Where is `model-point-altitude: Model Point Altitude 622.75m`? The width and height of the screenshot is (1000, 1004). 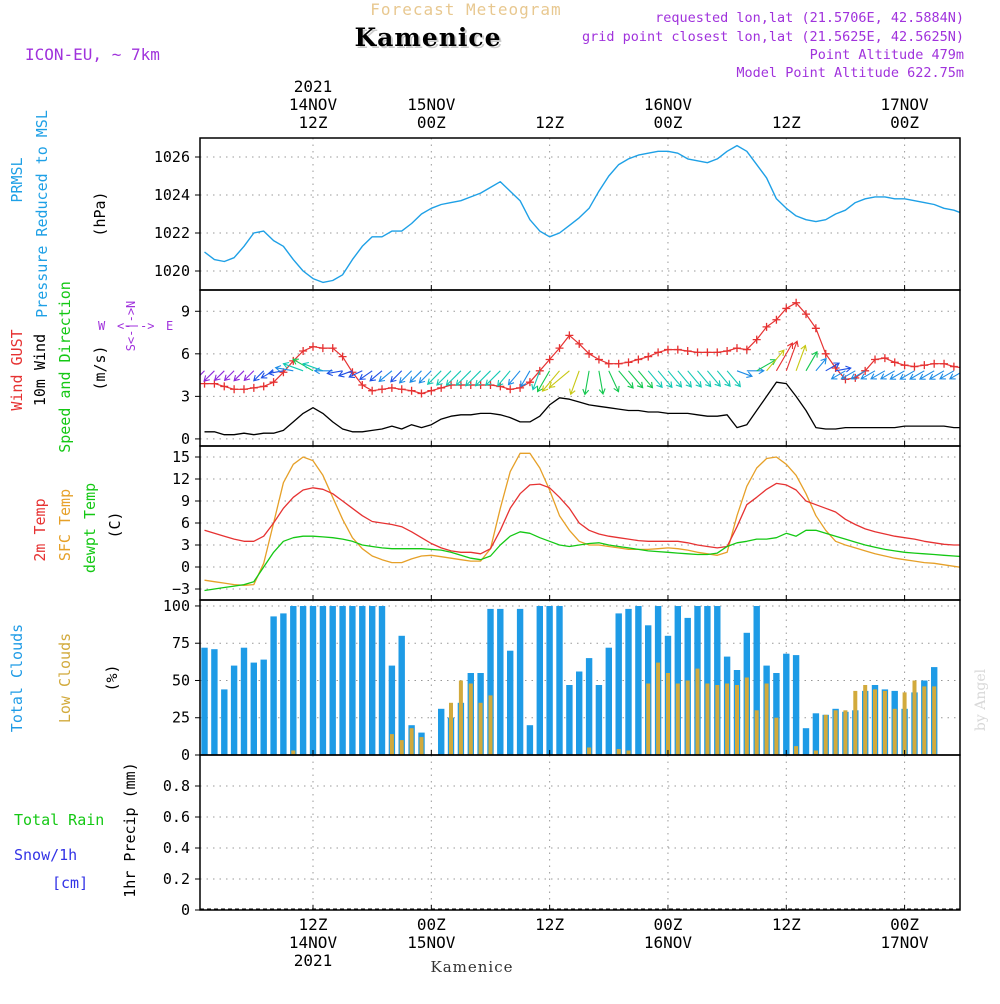
model-point-altitude: Model Point Altitude 622.75m is located at coordinates (850, 73).